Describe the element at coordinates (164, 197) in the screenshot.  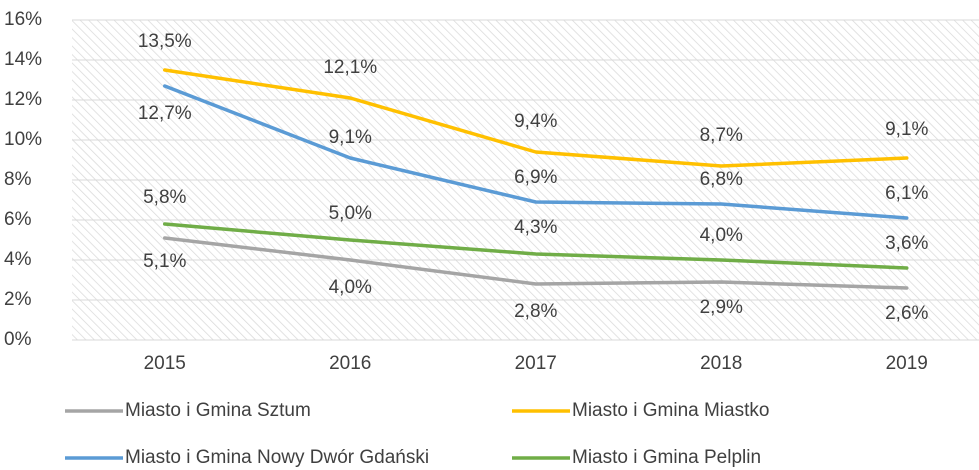
I see `data-label: 5,8%` at that location.